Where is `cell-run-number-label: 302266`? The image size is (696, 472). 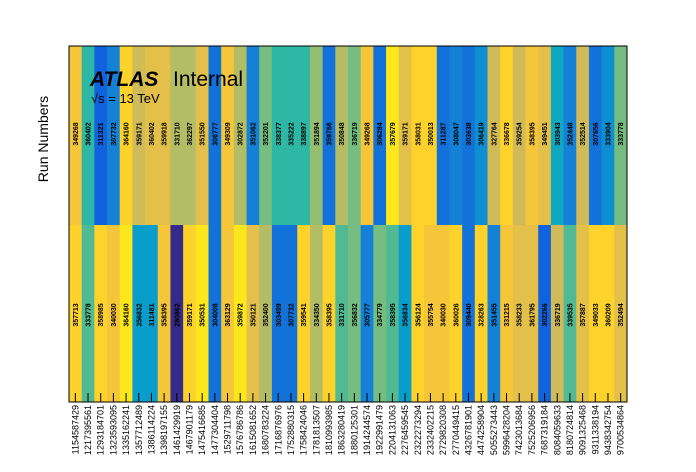 cell-run-number-label: 302266 is located at coordinates (545, 314).